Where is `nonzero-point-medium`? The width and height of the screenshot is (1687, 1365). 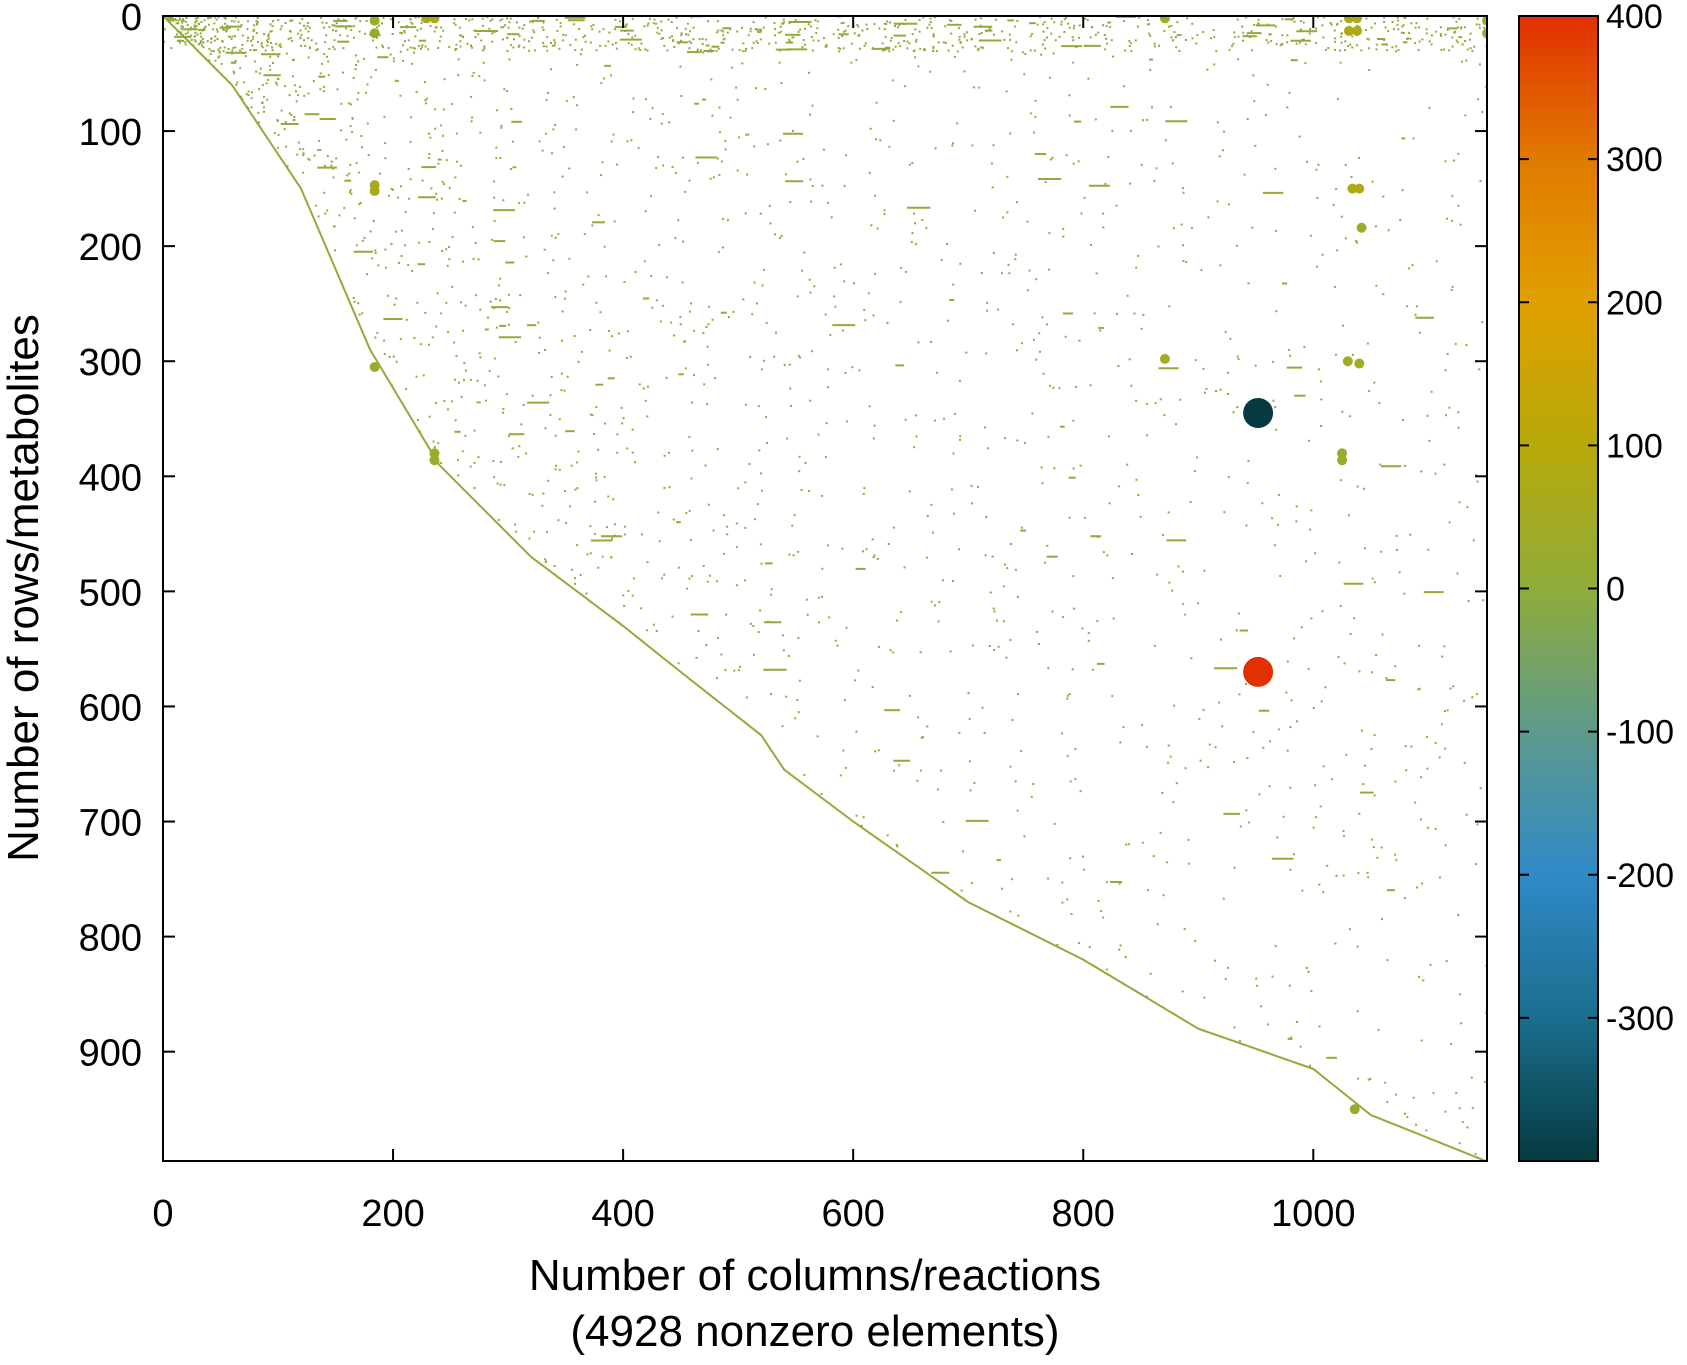
nonzero-point-medium is located at coordinates (1354, 1109).